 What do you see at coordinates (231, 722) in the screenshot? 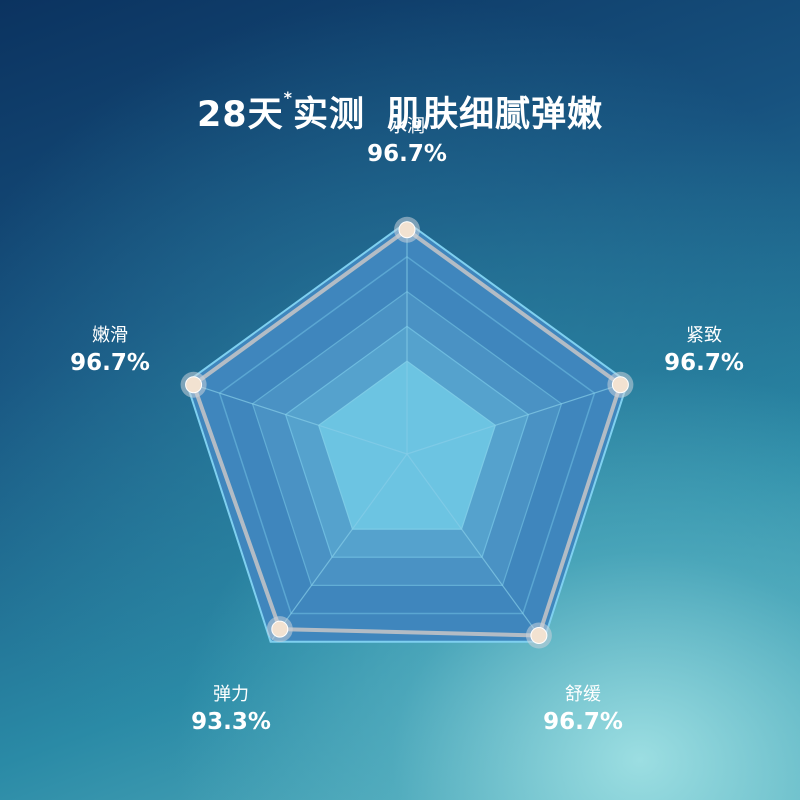
I see `axis-value: 93.3%` at bounding box center [231, 722].